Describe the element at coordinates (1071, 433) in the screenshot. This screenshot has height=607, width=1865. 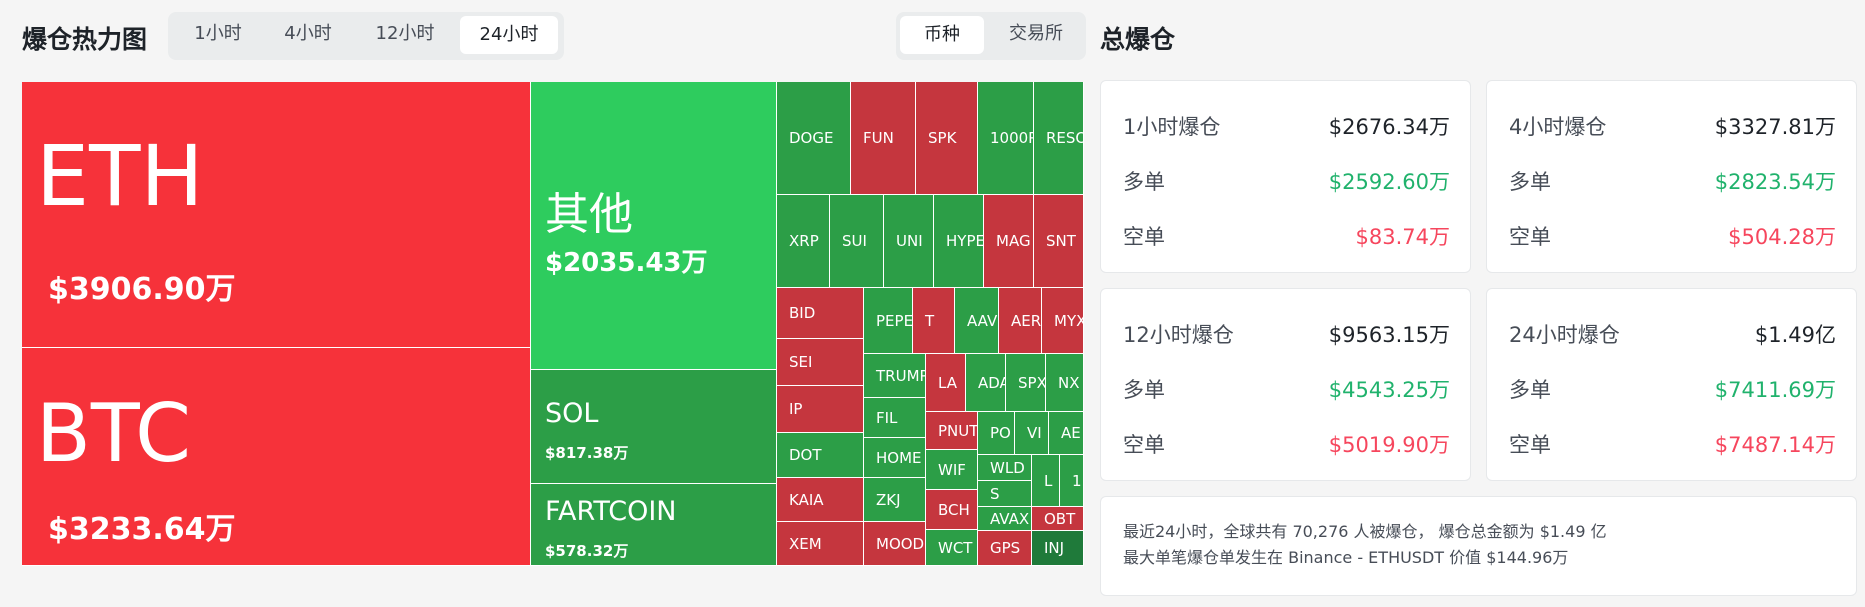
I see `treemap-symbol: AE` at that location.